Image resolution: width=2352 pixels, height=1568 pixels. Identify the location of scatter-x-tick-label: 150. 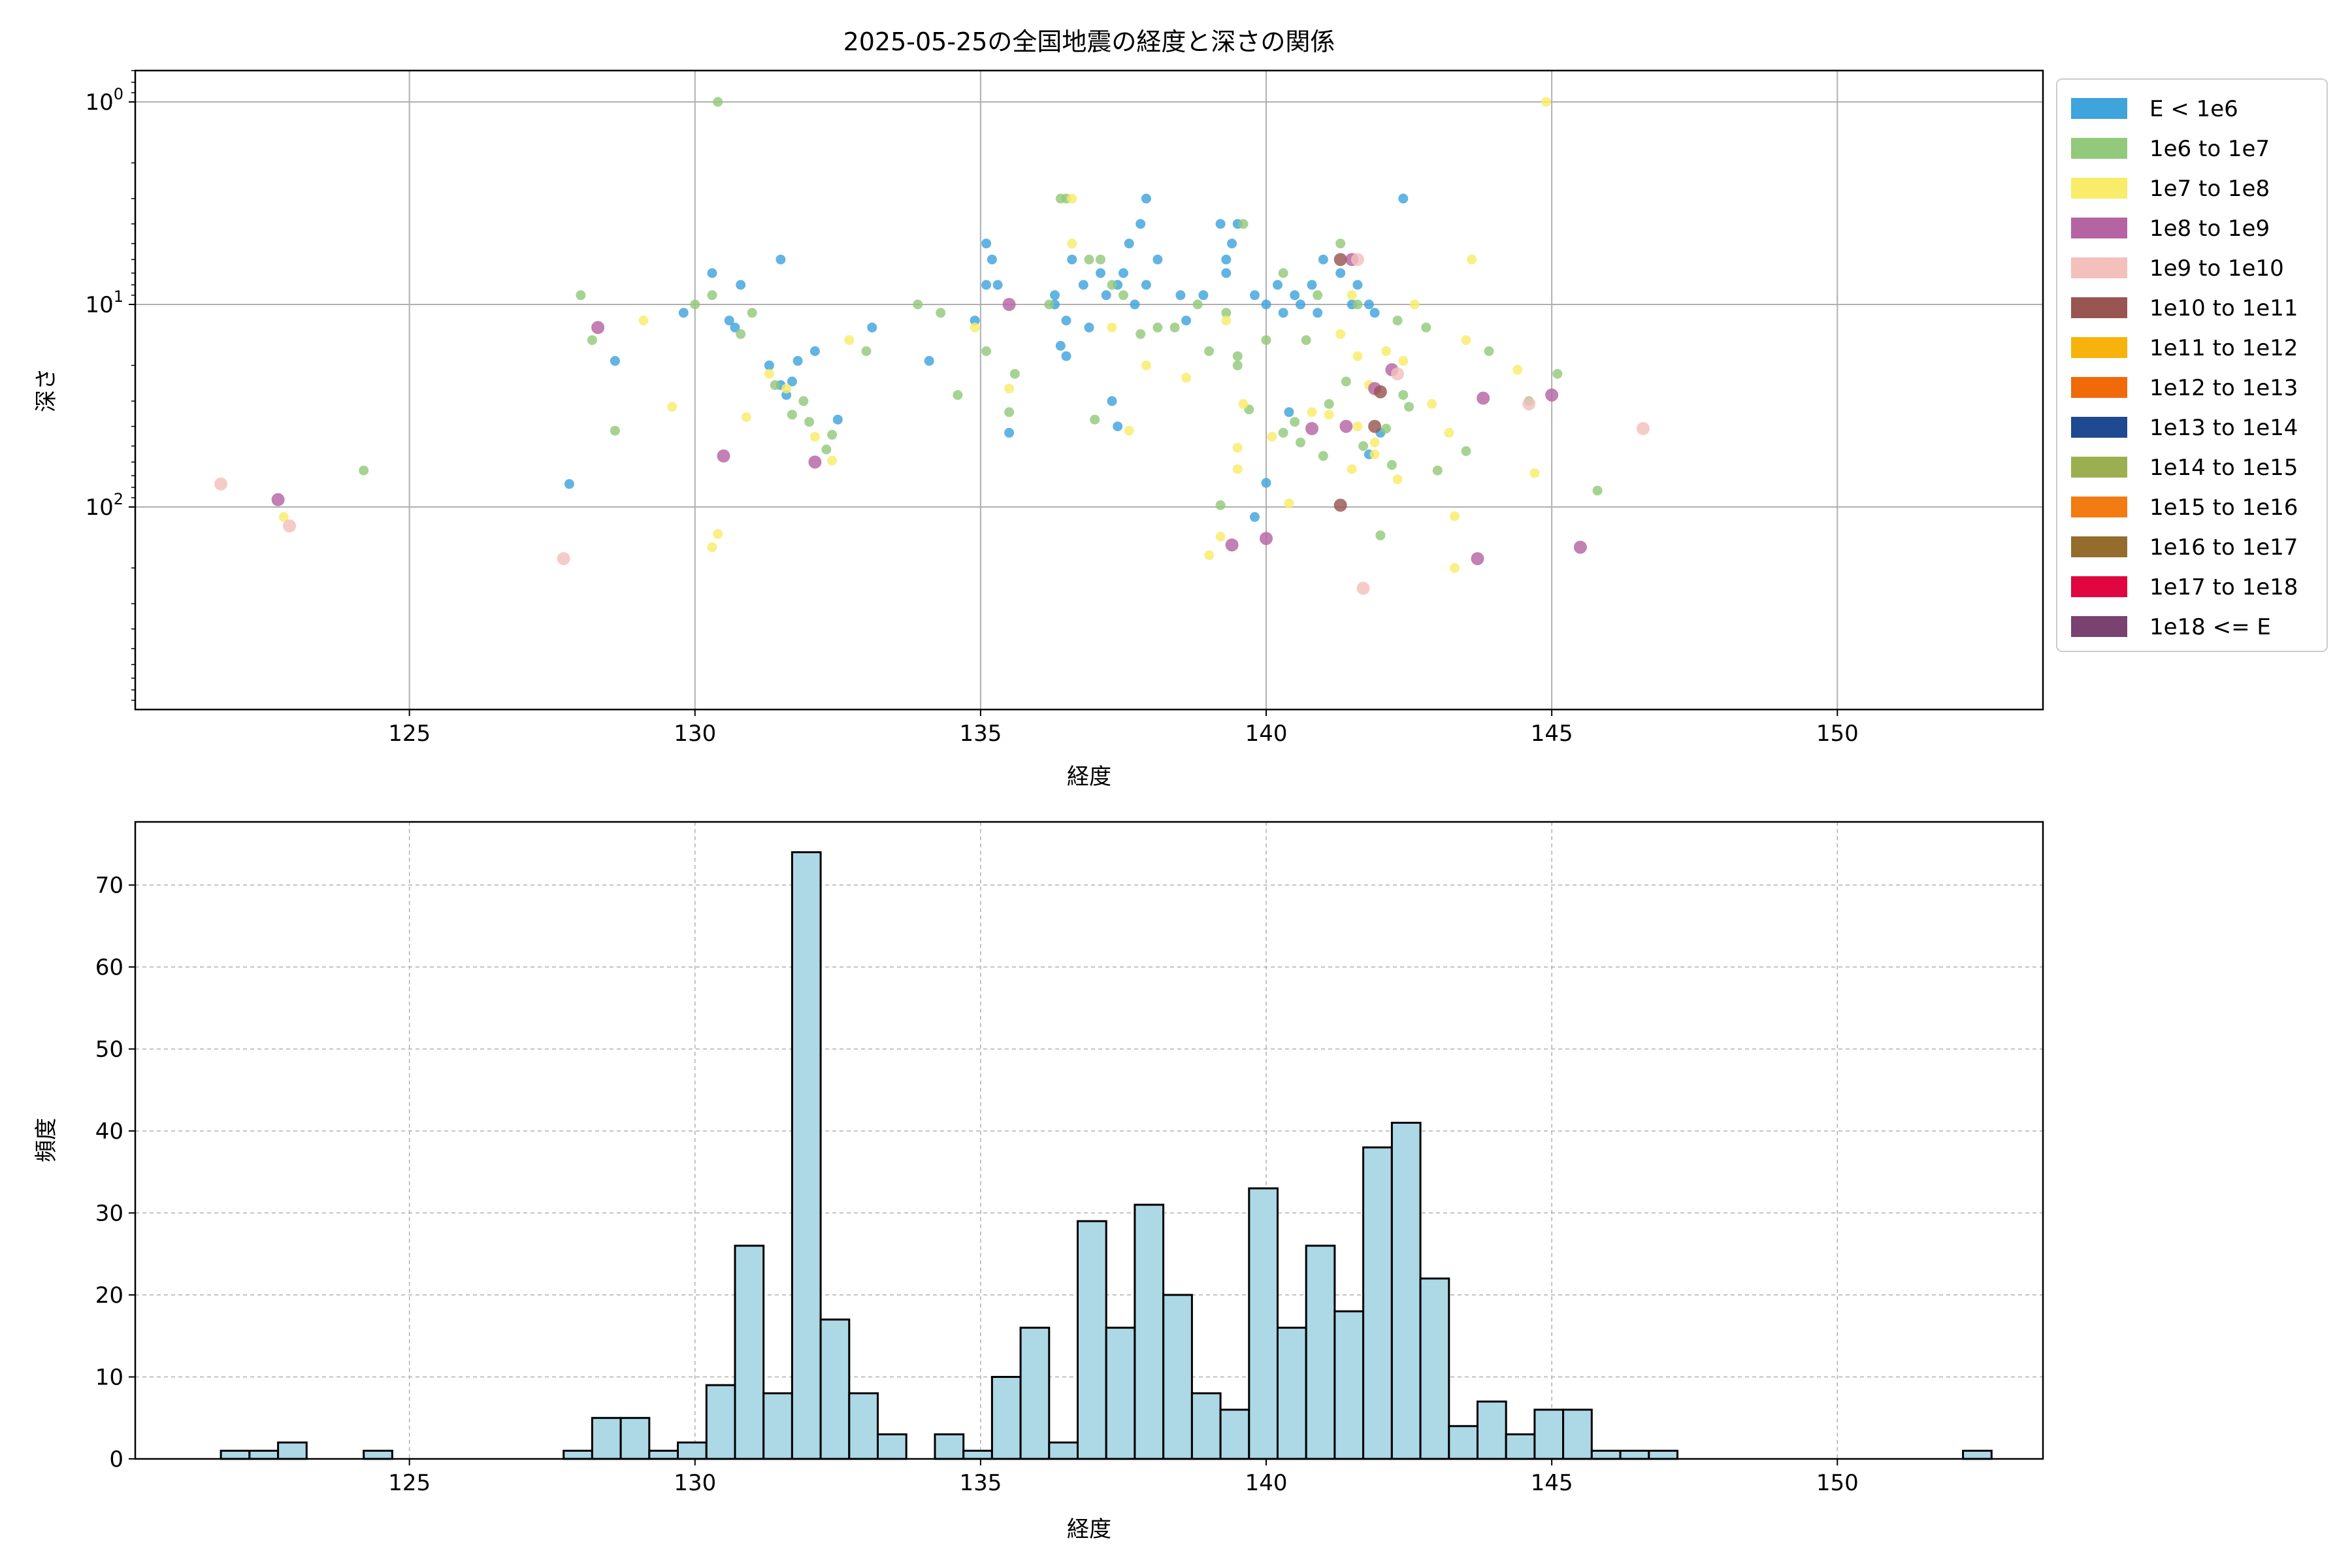
(1837, 734).